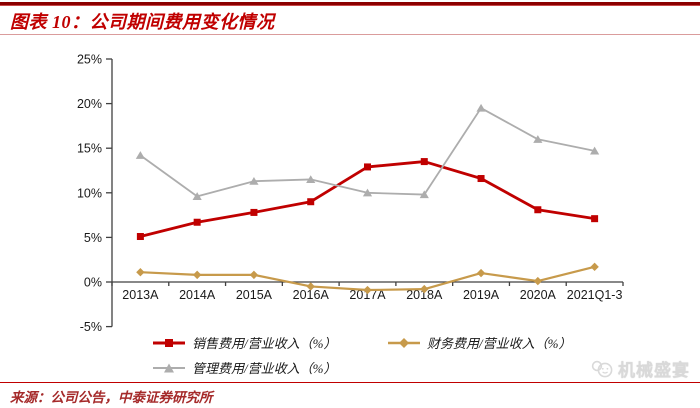  I want to click on legend-label-sales: 销售费用/营业收入（%）, so click(264, 343).